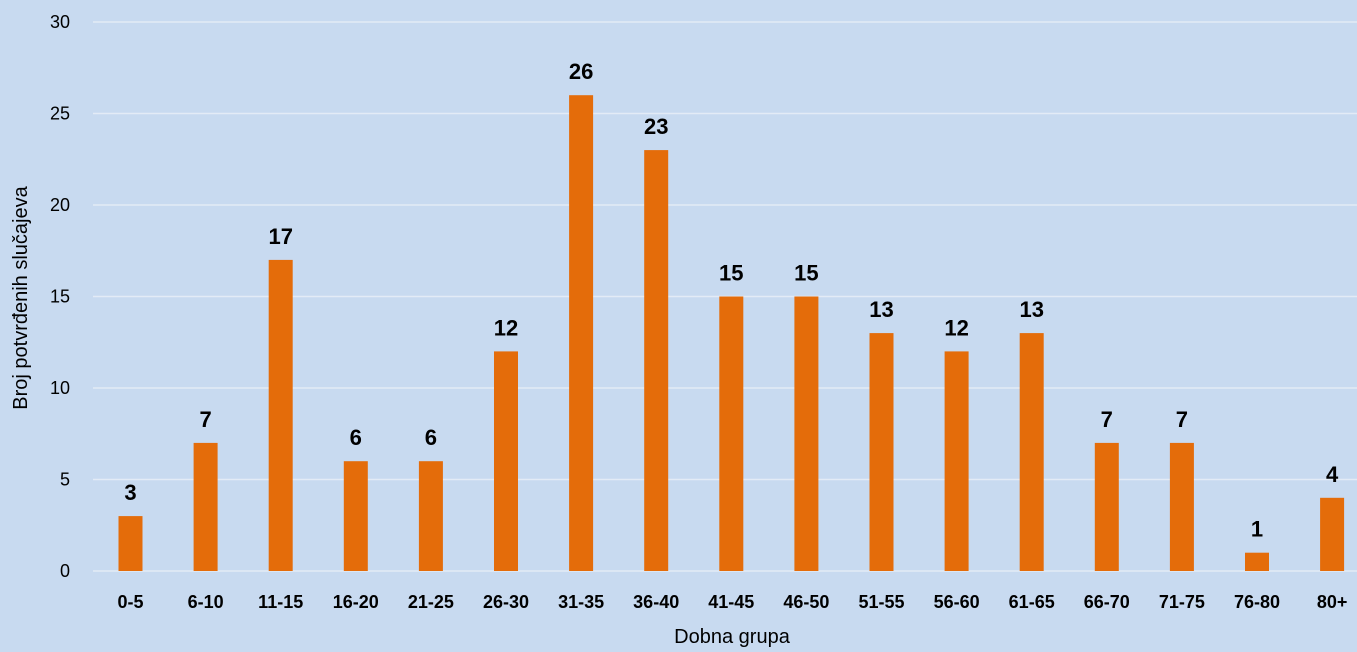 The width and height of the screenshot is (1357, 652). I want to click on data-label-11-15: 17, so click(280, 236).